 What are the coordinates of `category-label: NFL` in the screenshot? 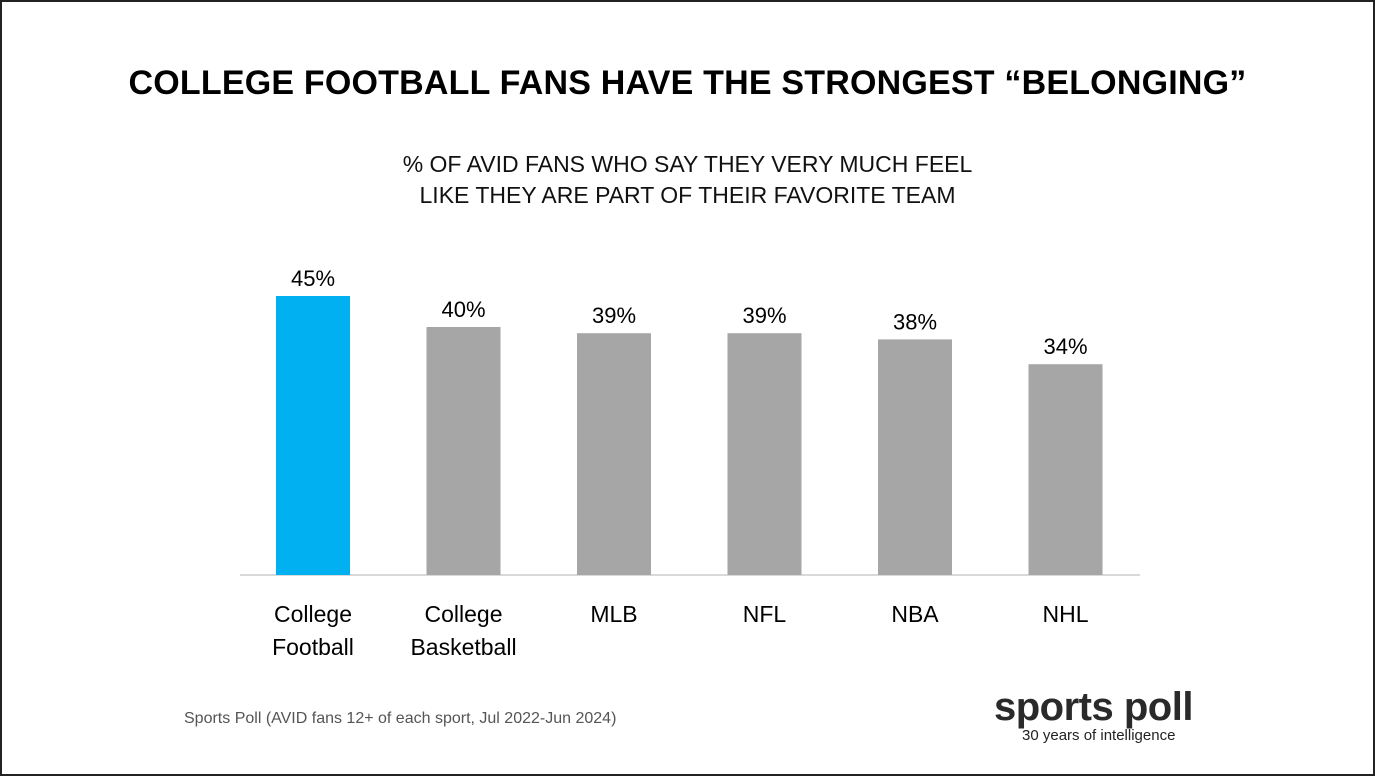 It's located at (765, 614).